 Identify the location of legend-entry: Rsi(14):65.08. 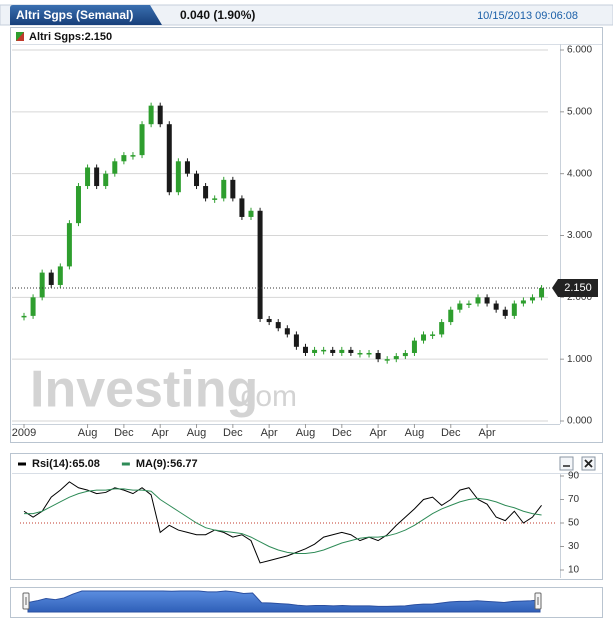
(66, 464).